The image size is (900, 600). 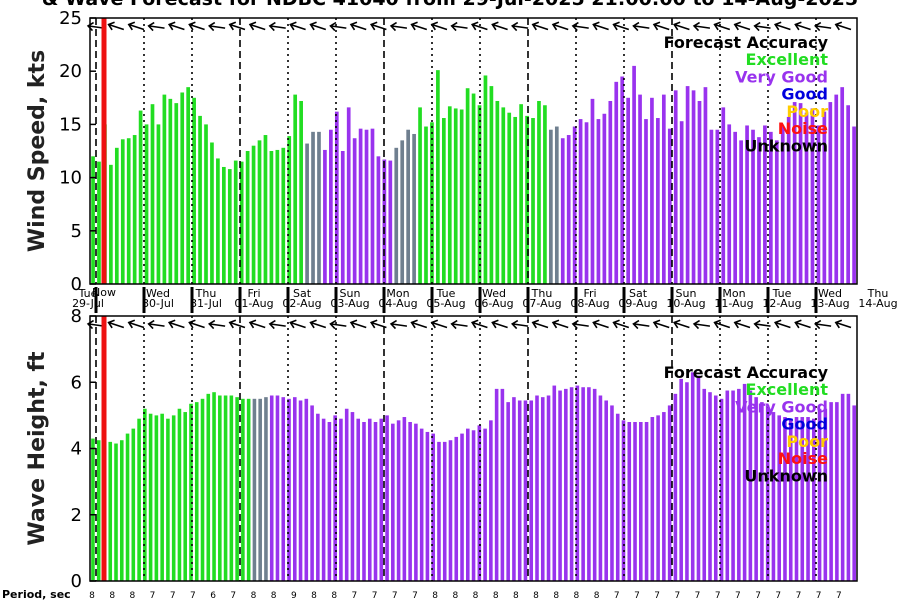 What do you see at coordinates (206, 293) in the screenshot?
I see `day-label: Thu` at bounding box center [206, 293].